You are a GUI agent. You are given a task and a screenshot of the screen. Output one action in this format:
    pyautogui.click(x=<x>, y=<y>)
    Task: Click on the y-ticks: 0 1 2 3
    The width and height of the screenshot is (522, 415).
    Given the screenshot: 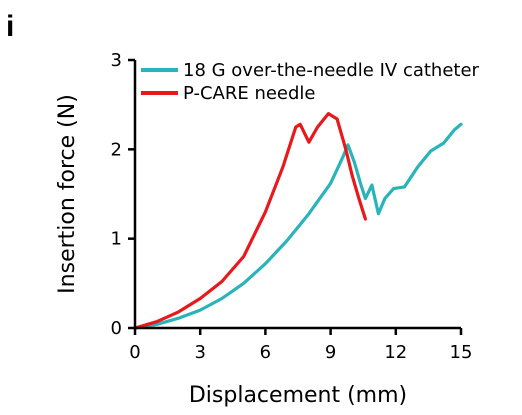 What is the action you would take?
    pyautogui.click(x=123, y=194)
    